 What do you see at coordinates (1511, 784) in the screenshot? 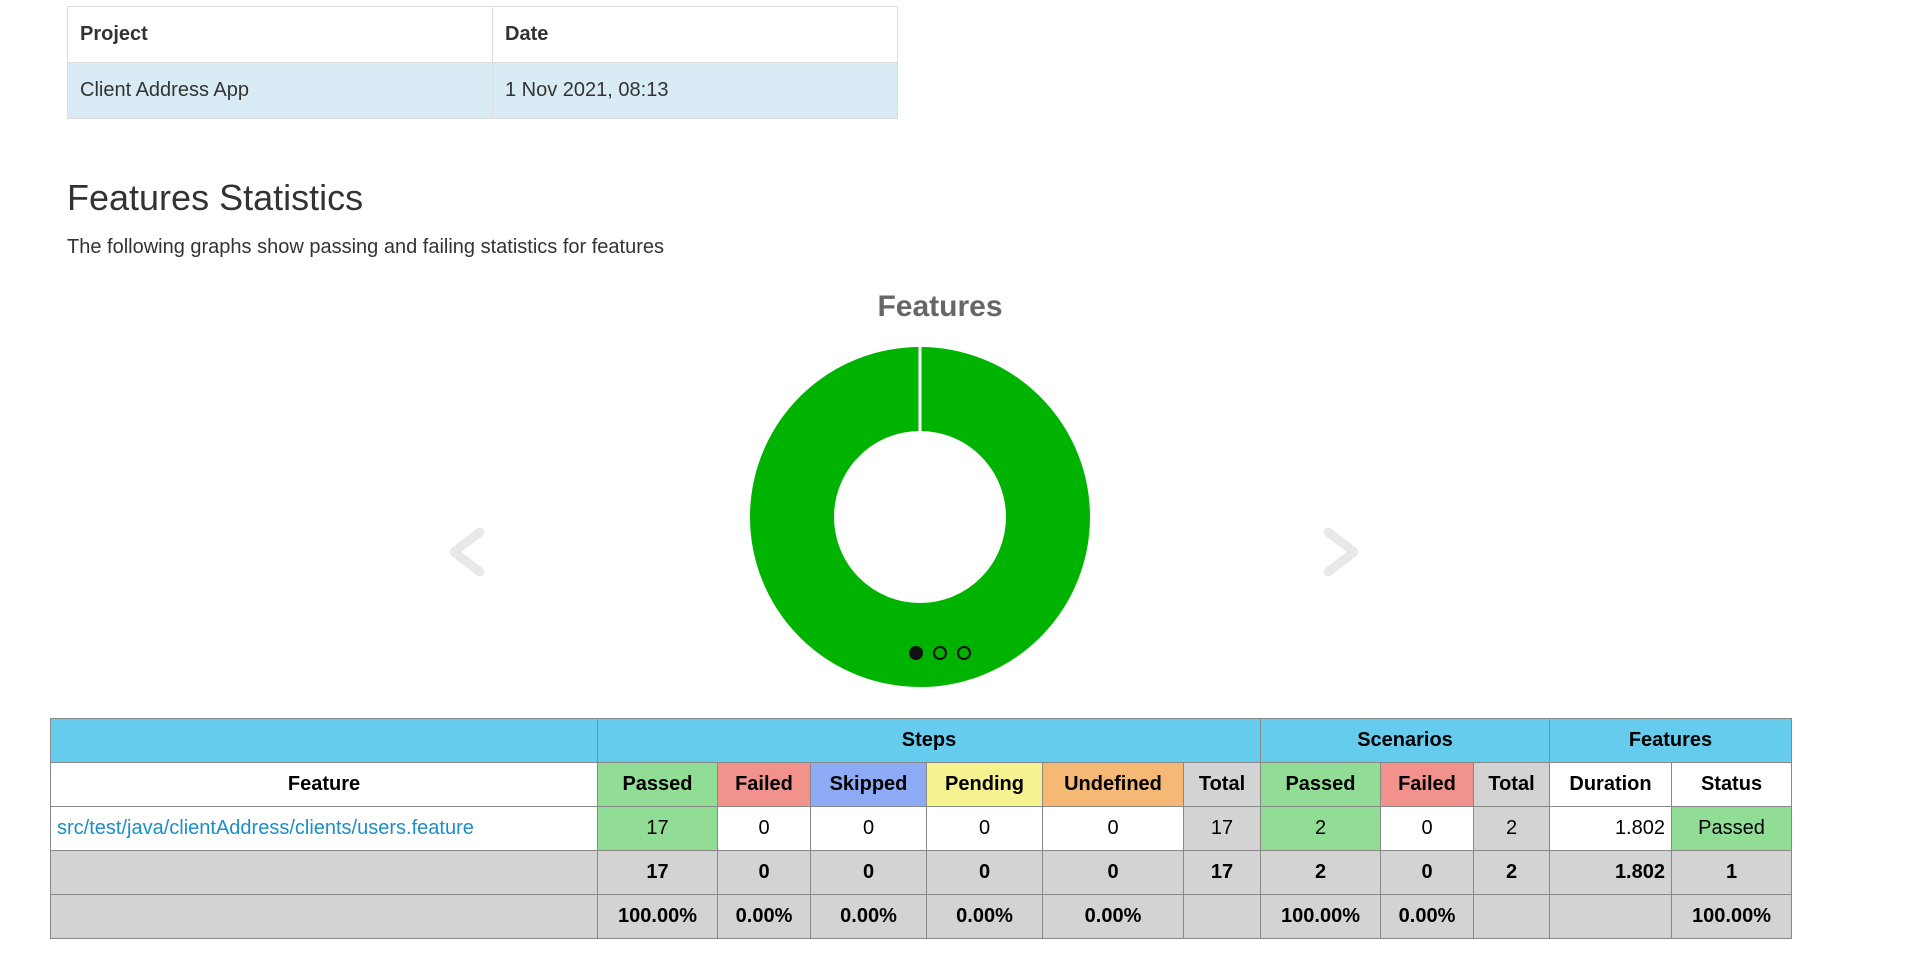
I see `scenarios-total-header: Total` at bounding box center [1511, 784].